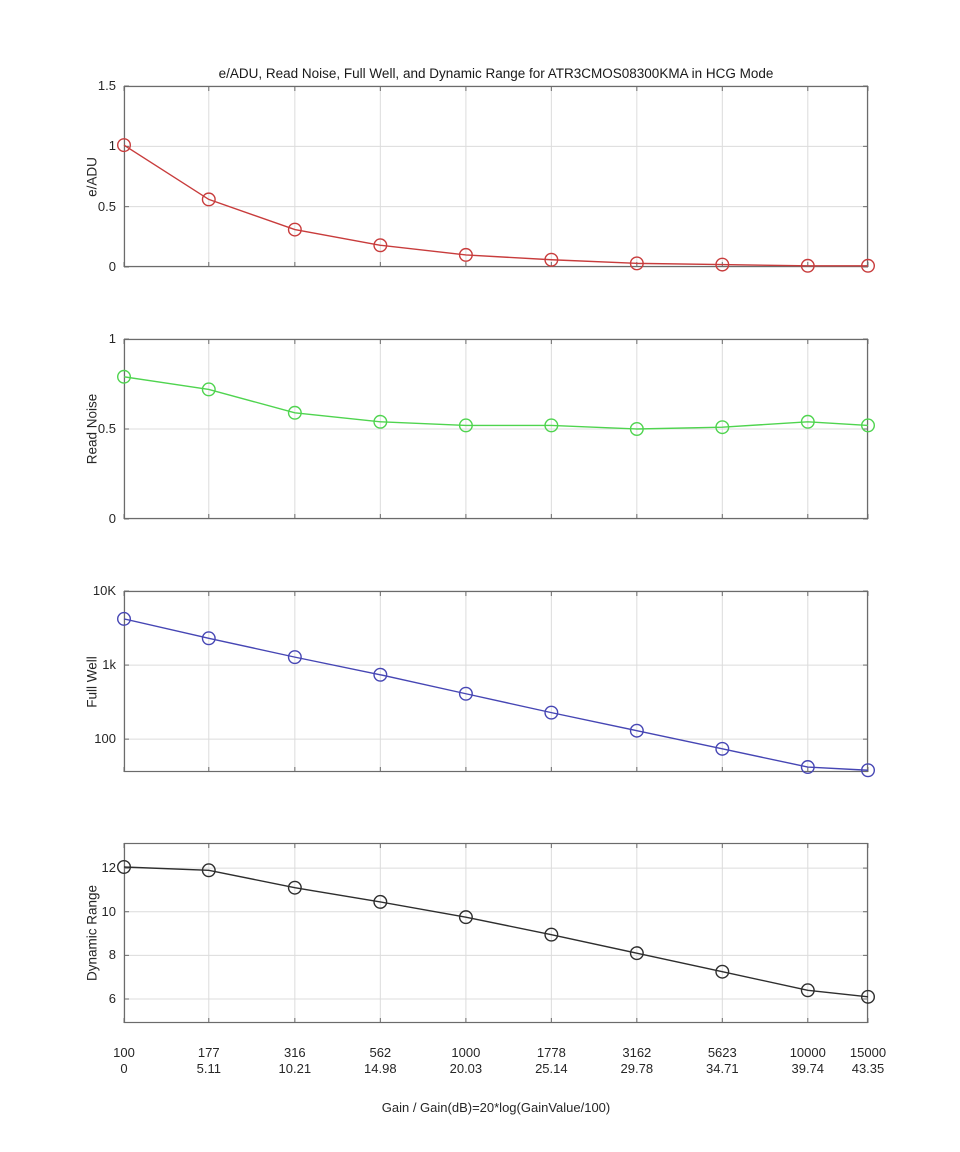 Image resolution: width=960 pixels, height=1152 pixels. What do you see at coordinates (637, 1052) in the screenshot?
I see `x-tick-gain-value: 3162` at bounding box center [637, 1052].